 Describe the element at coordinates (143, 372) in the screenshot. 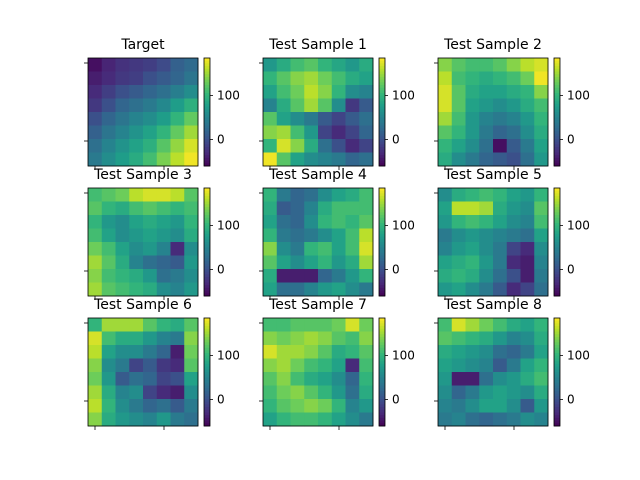

I see `axes-frame` at that location.